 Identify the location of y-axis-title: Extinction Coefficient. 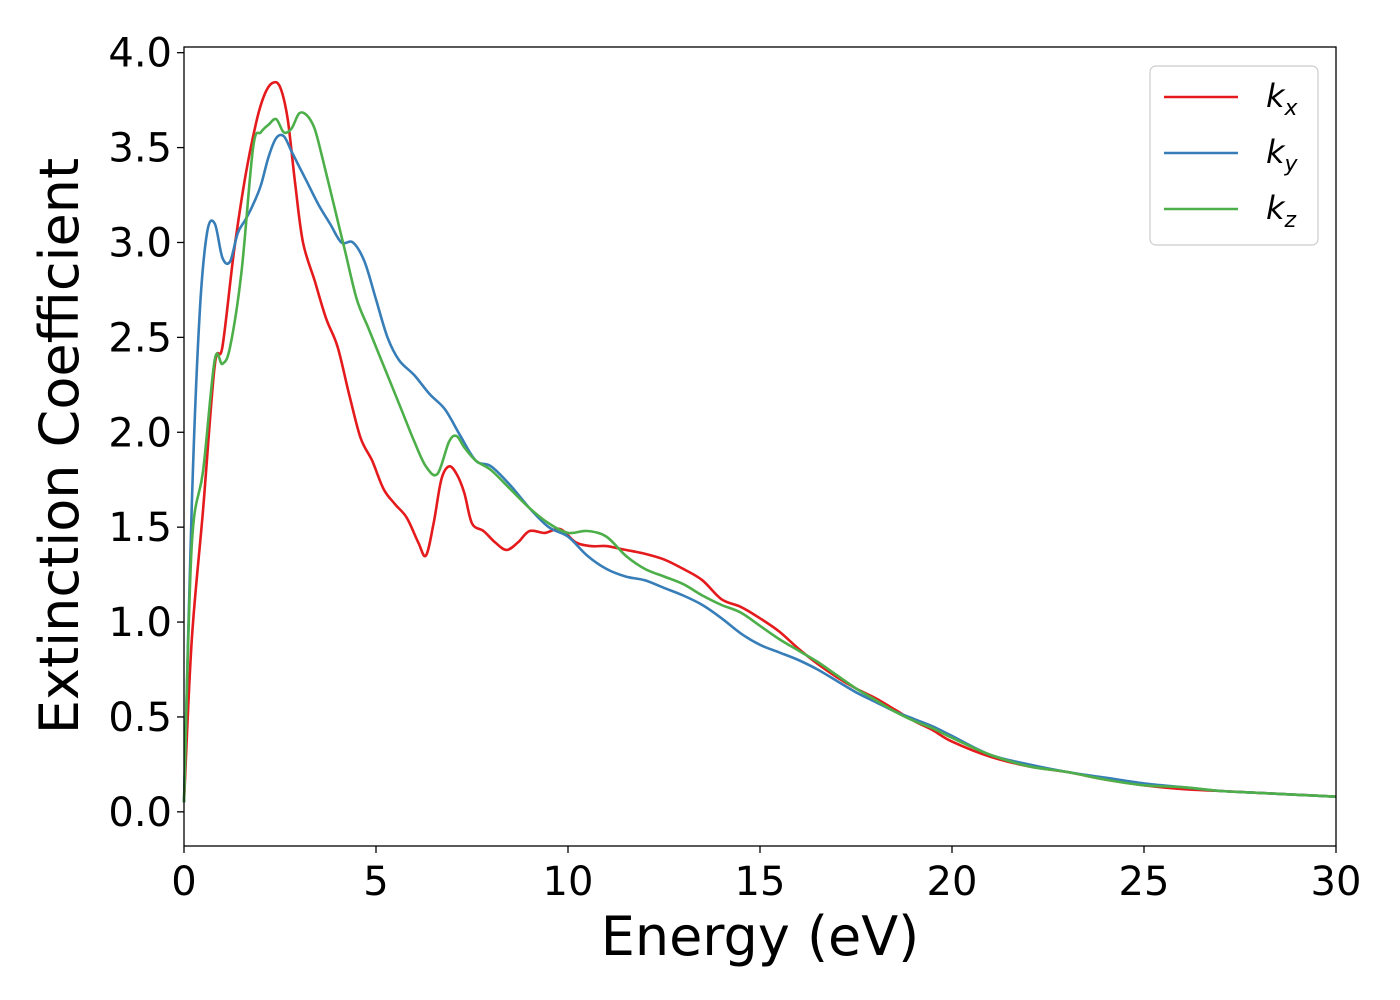
(59, 446).